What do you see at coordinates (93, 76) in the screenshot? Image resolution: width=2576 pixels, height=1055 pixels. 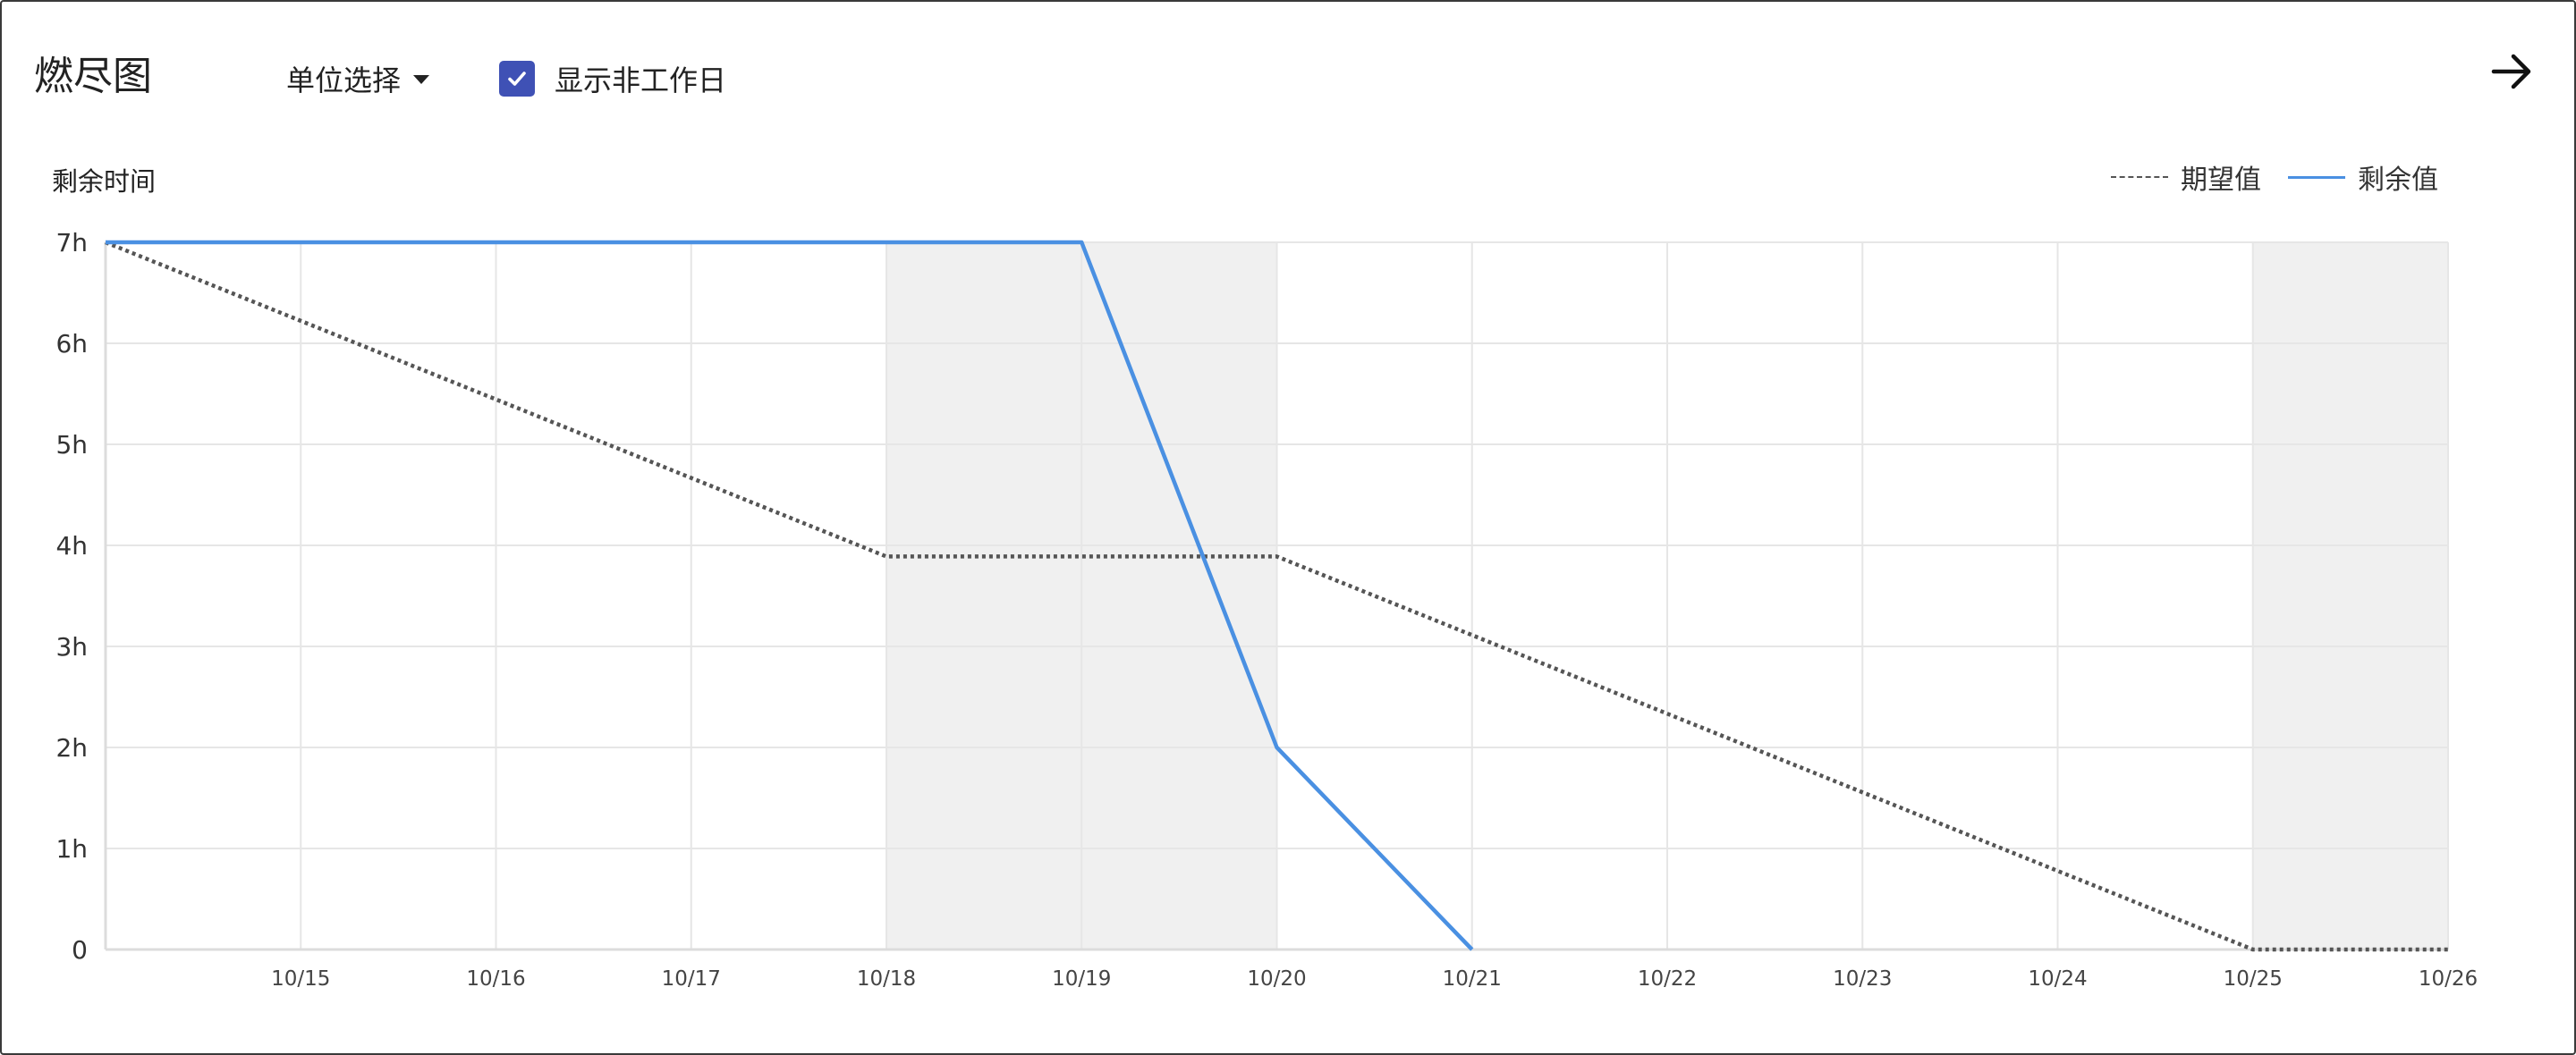 I see `page-title: 燃尽图` at bounding box center [93, 76].